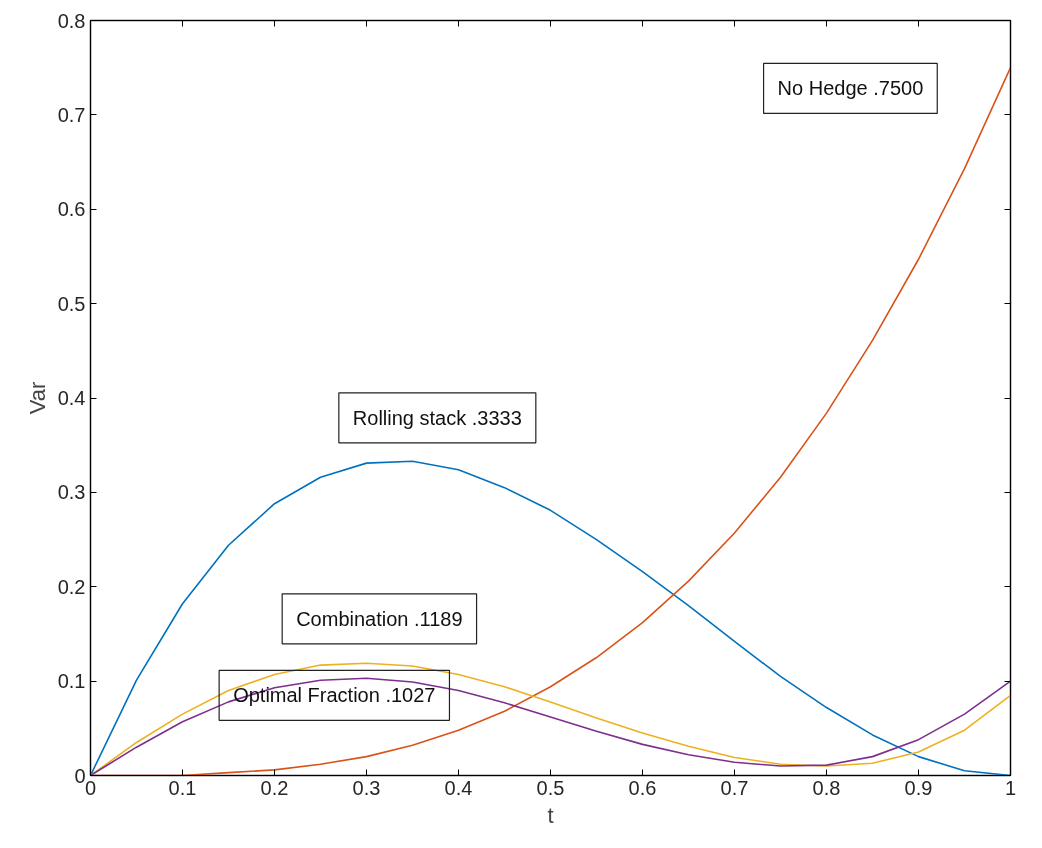 This screenshot has height=848, width=1042. What do you see at coordinates (182, 787) in the screenshot?
I see `x-tick-label: 0.1` at bounding box center [182, 787].